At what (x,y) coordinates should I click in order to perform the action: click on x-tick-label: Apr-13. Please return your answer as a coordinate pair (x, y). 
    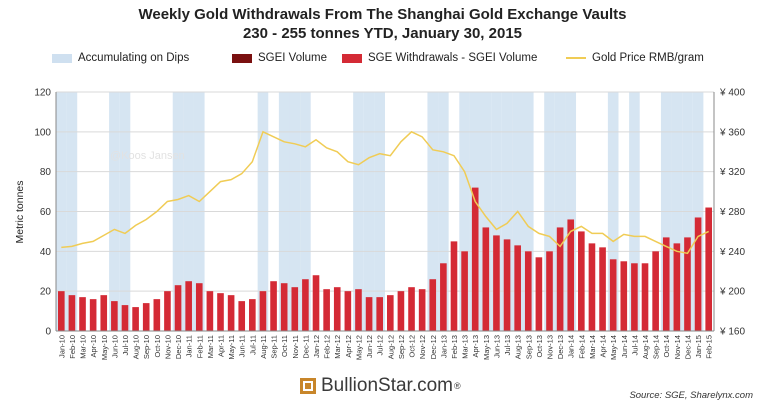
    Looking at the image, I should click on (475, 346).